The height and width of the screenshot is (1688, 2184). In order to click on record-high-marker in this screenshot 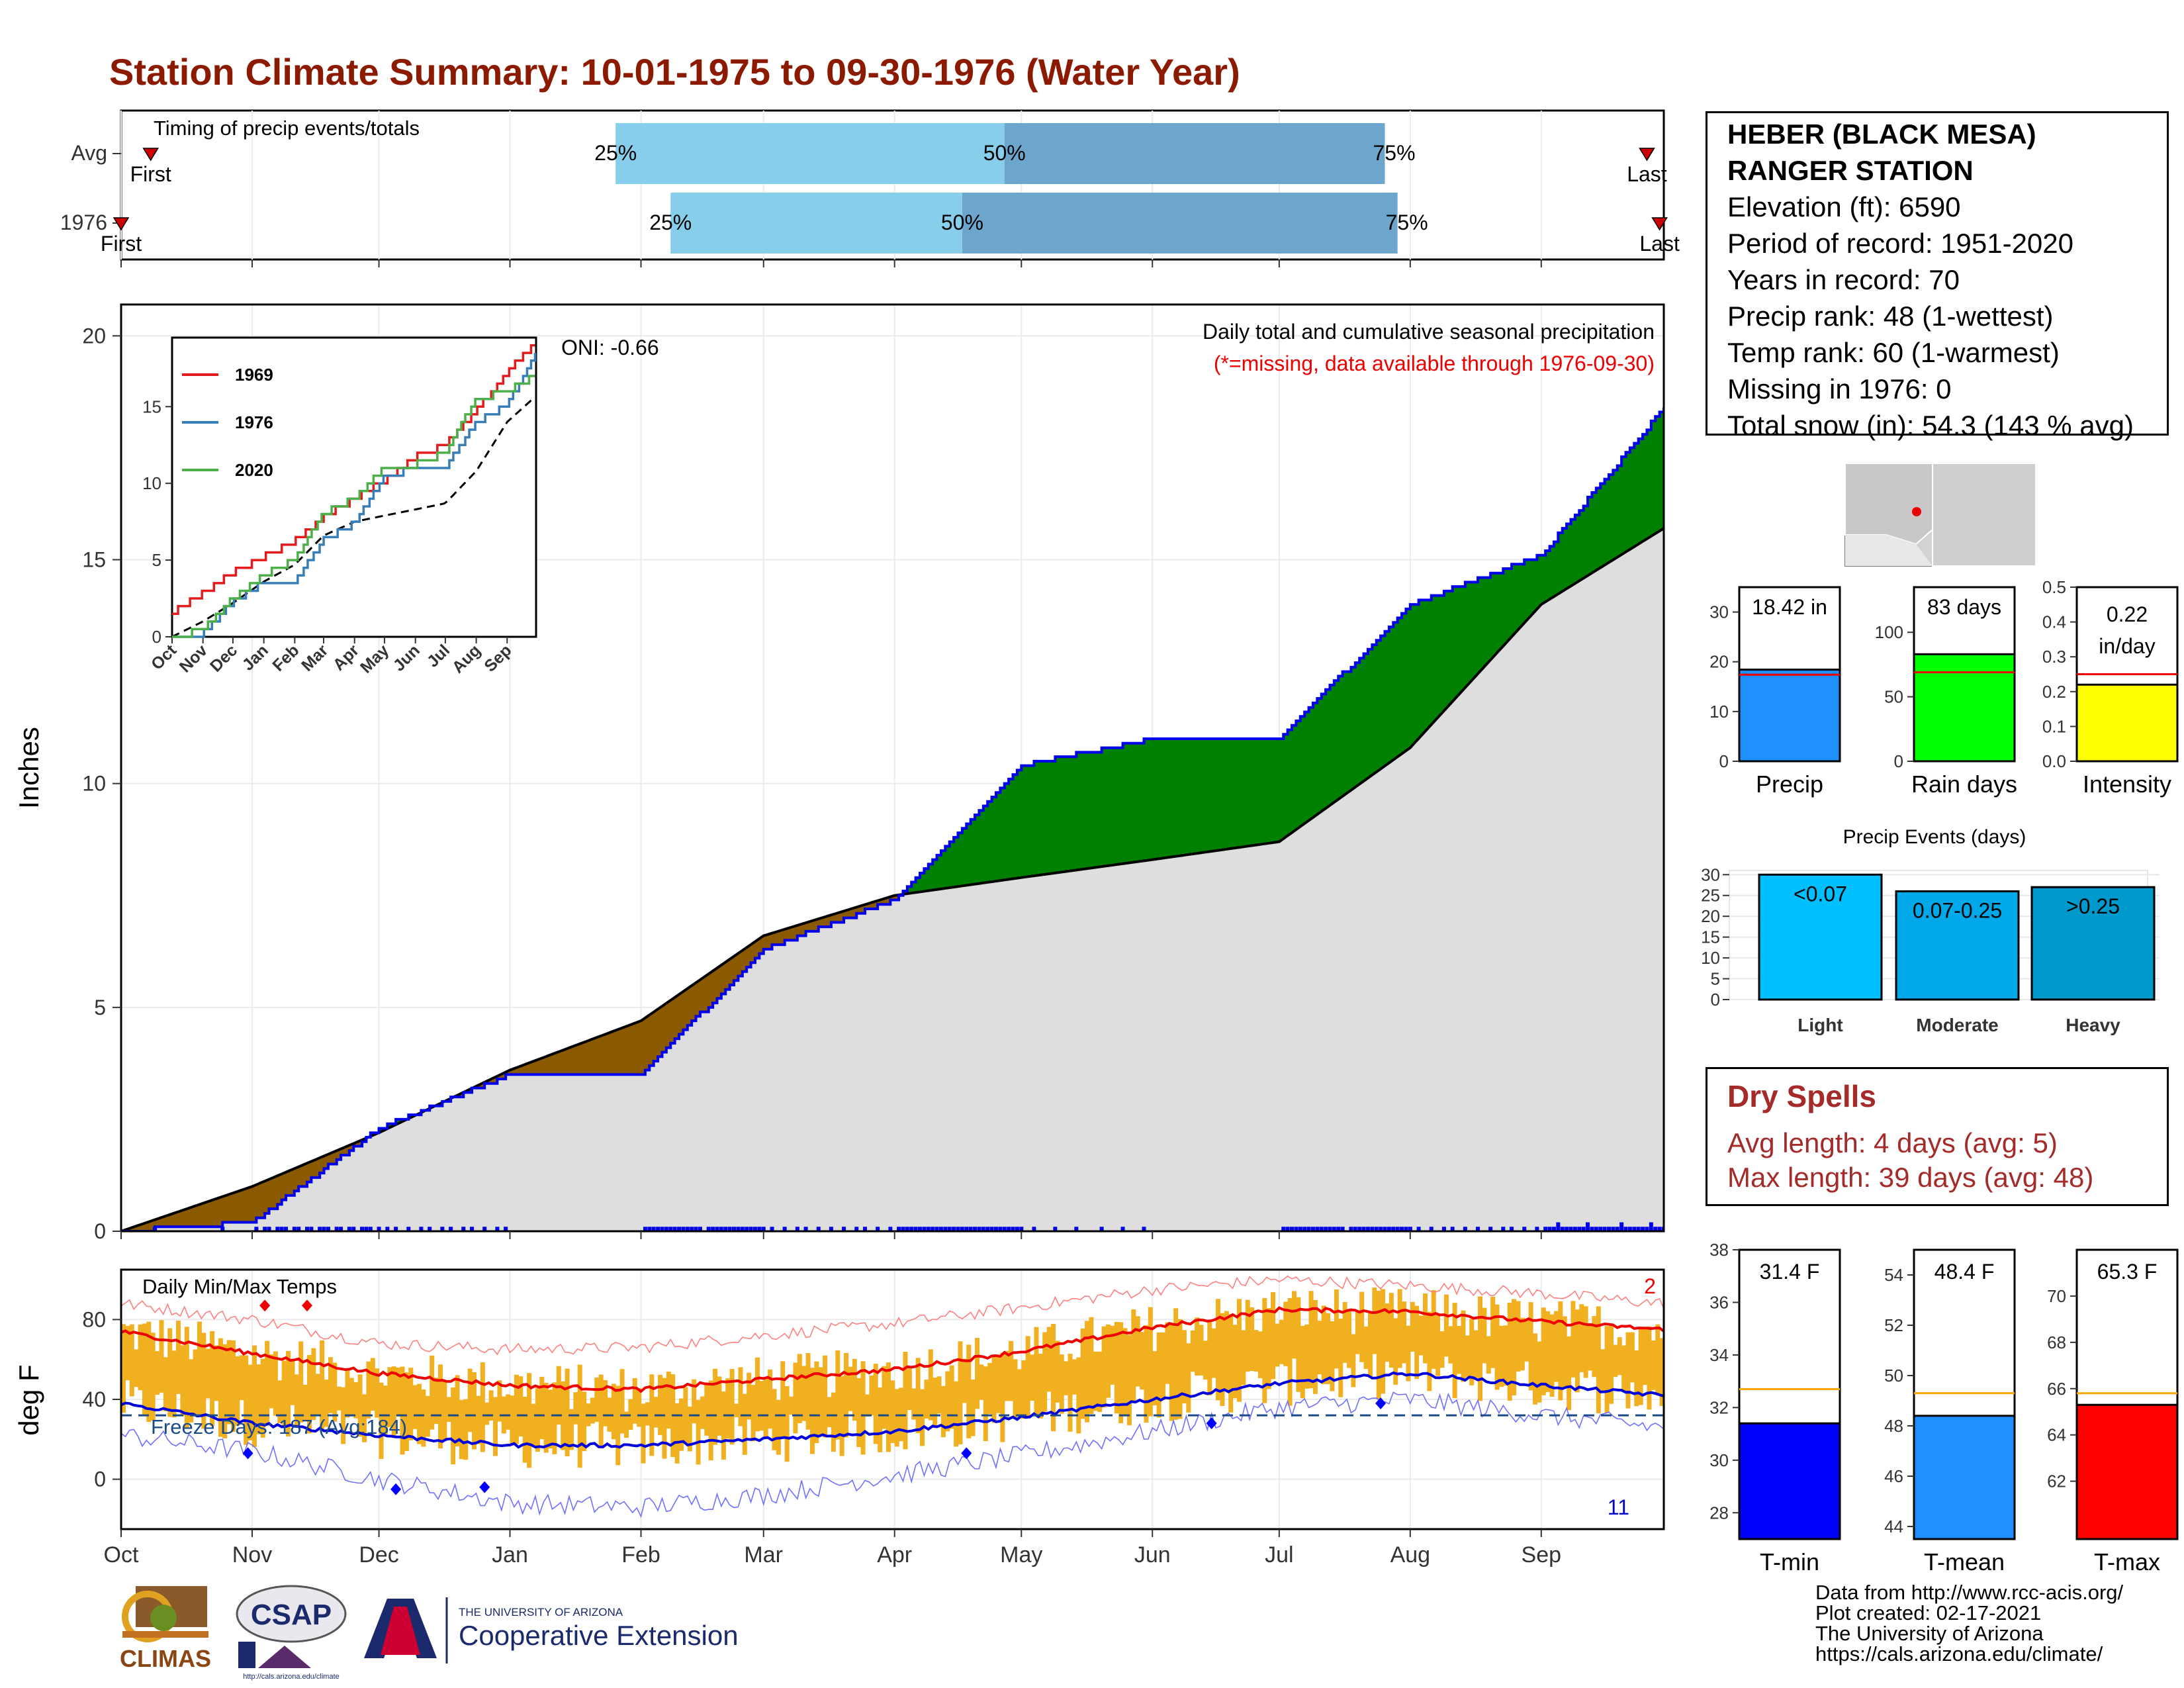, I will do `click(265, 1305)`.